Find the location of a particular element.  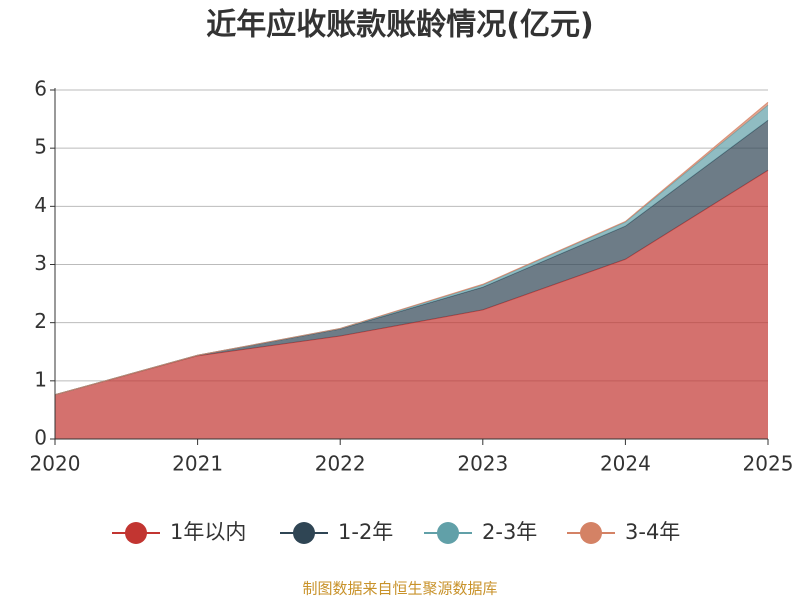

x-tick-label: 2024 is located at coordinates (625, 464).